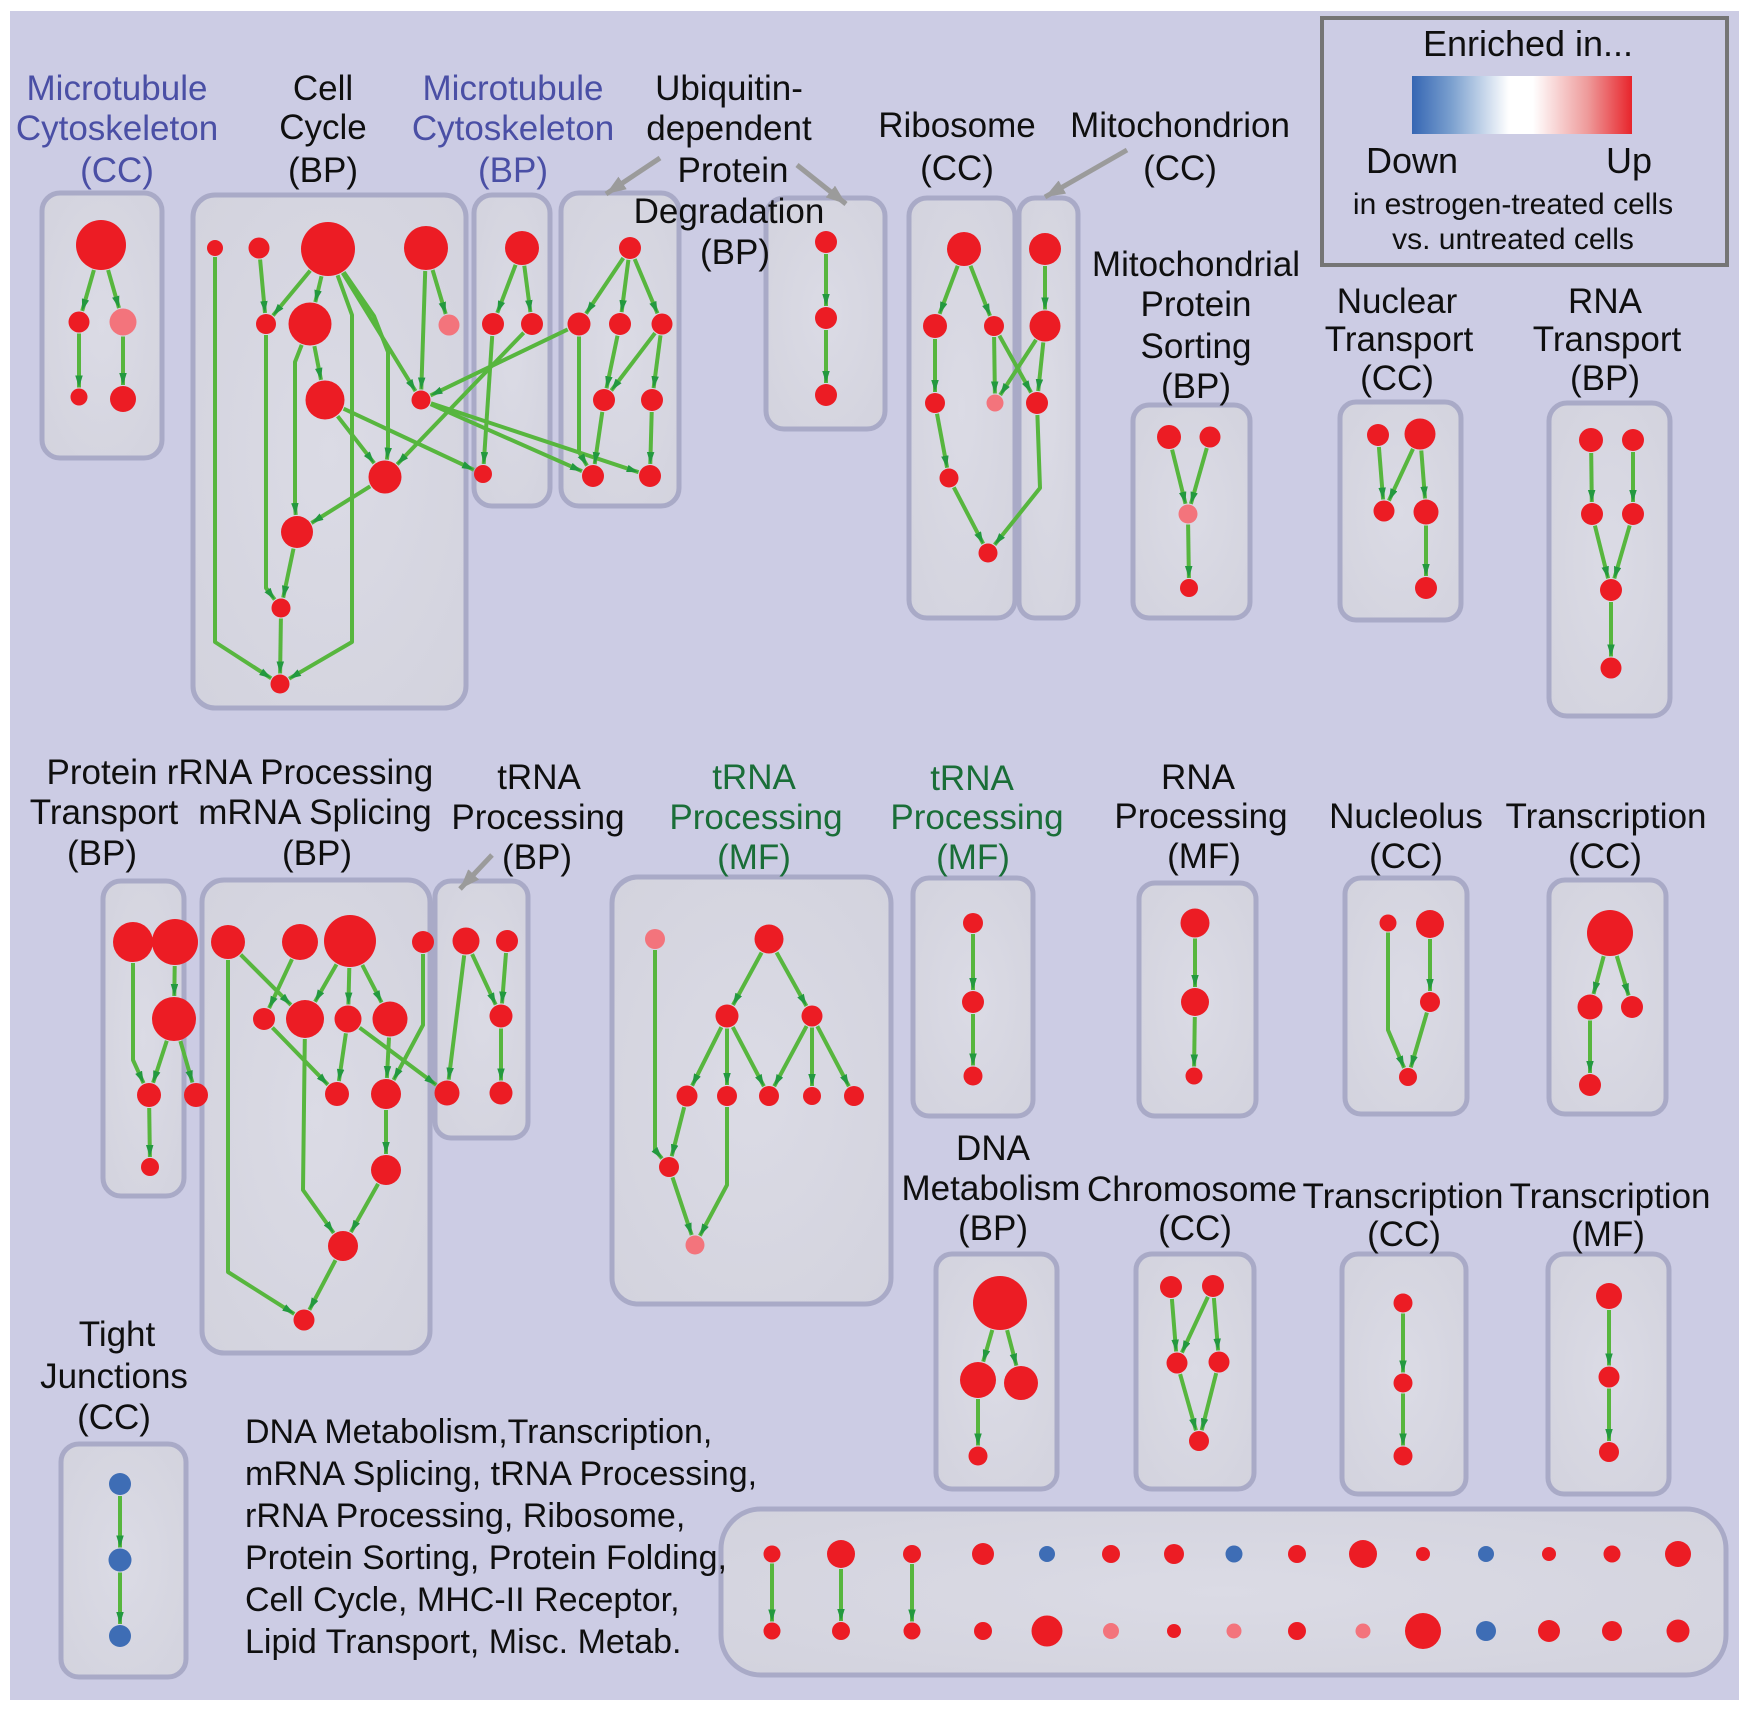  I want to click on svg-text: Junctions, so click(114, 1376).